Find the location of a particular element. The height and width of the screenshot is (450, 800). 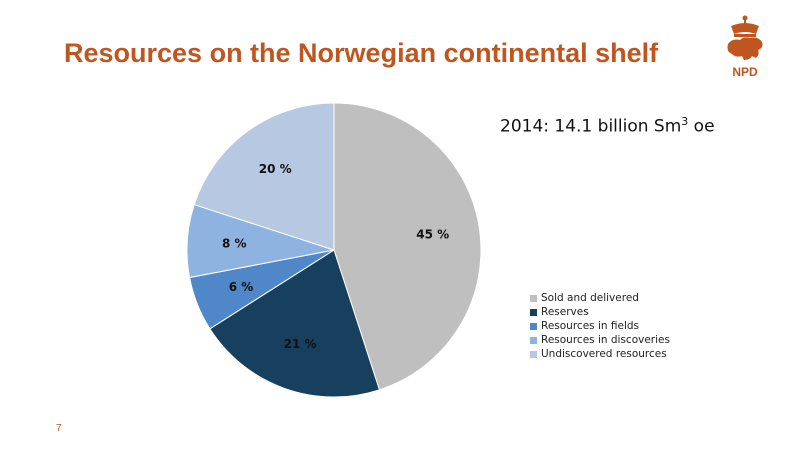

legend-label: Resources in fields is located at coordinates (590, 326).